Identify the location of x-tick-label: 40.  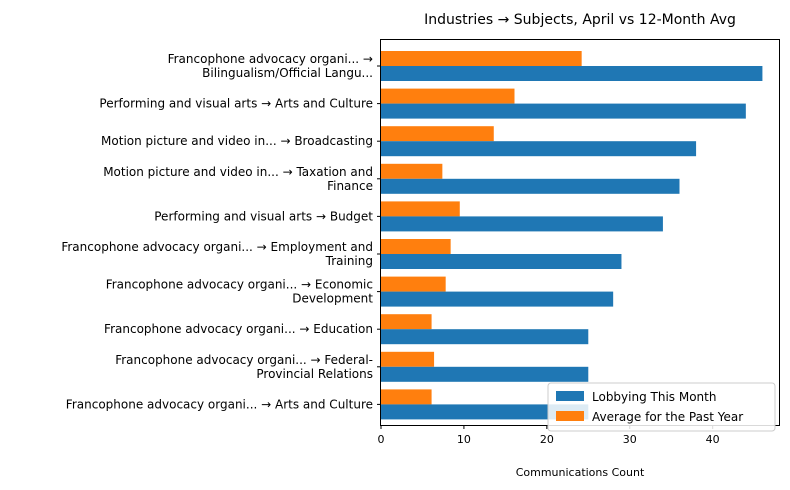
(713, 439).